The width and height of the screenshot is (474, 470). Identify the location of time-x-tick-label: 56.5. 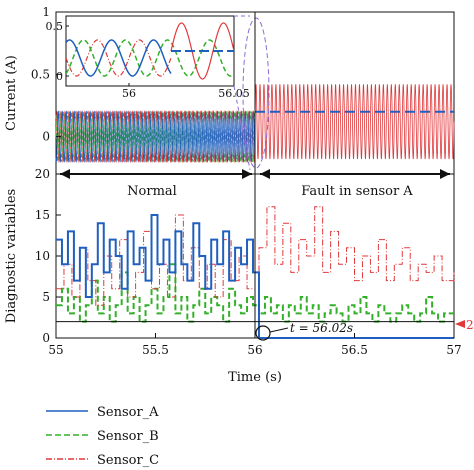
(354, 350).